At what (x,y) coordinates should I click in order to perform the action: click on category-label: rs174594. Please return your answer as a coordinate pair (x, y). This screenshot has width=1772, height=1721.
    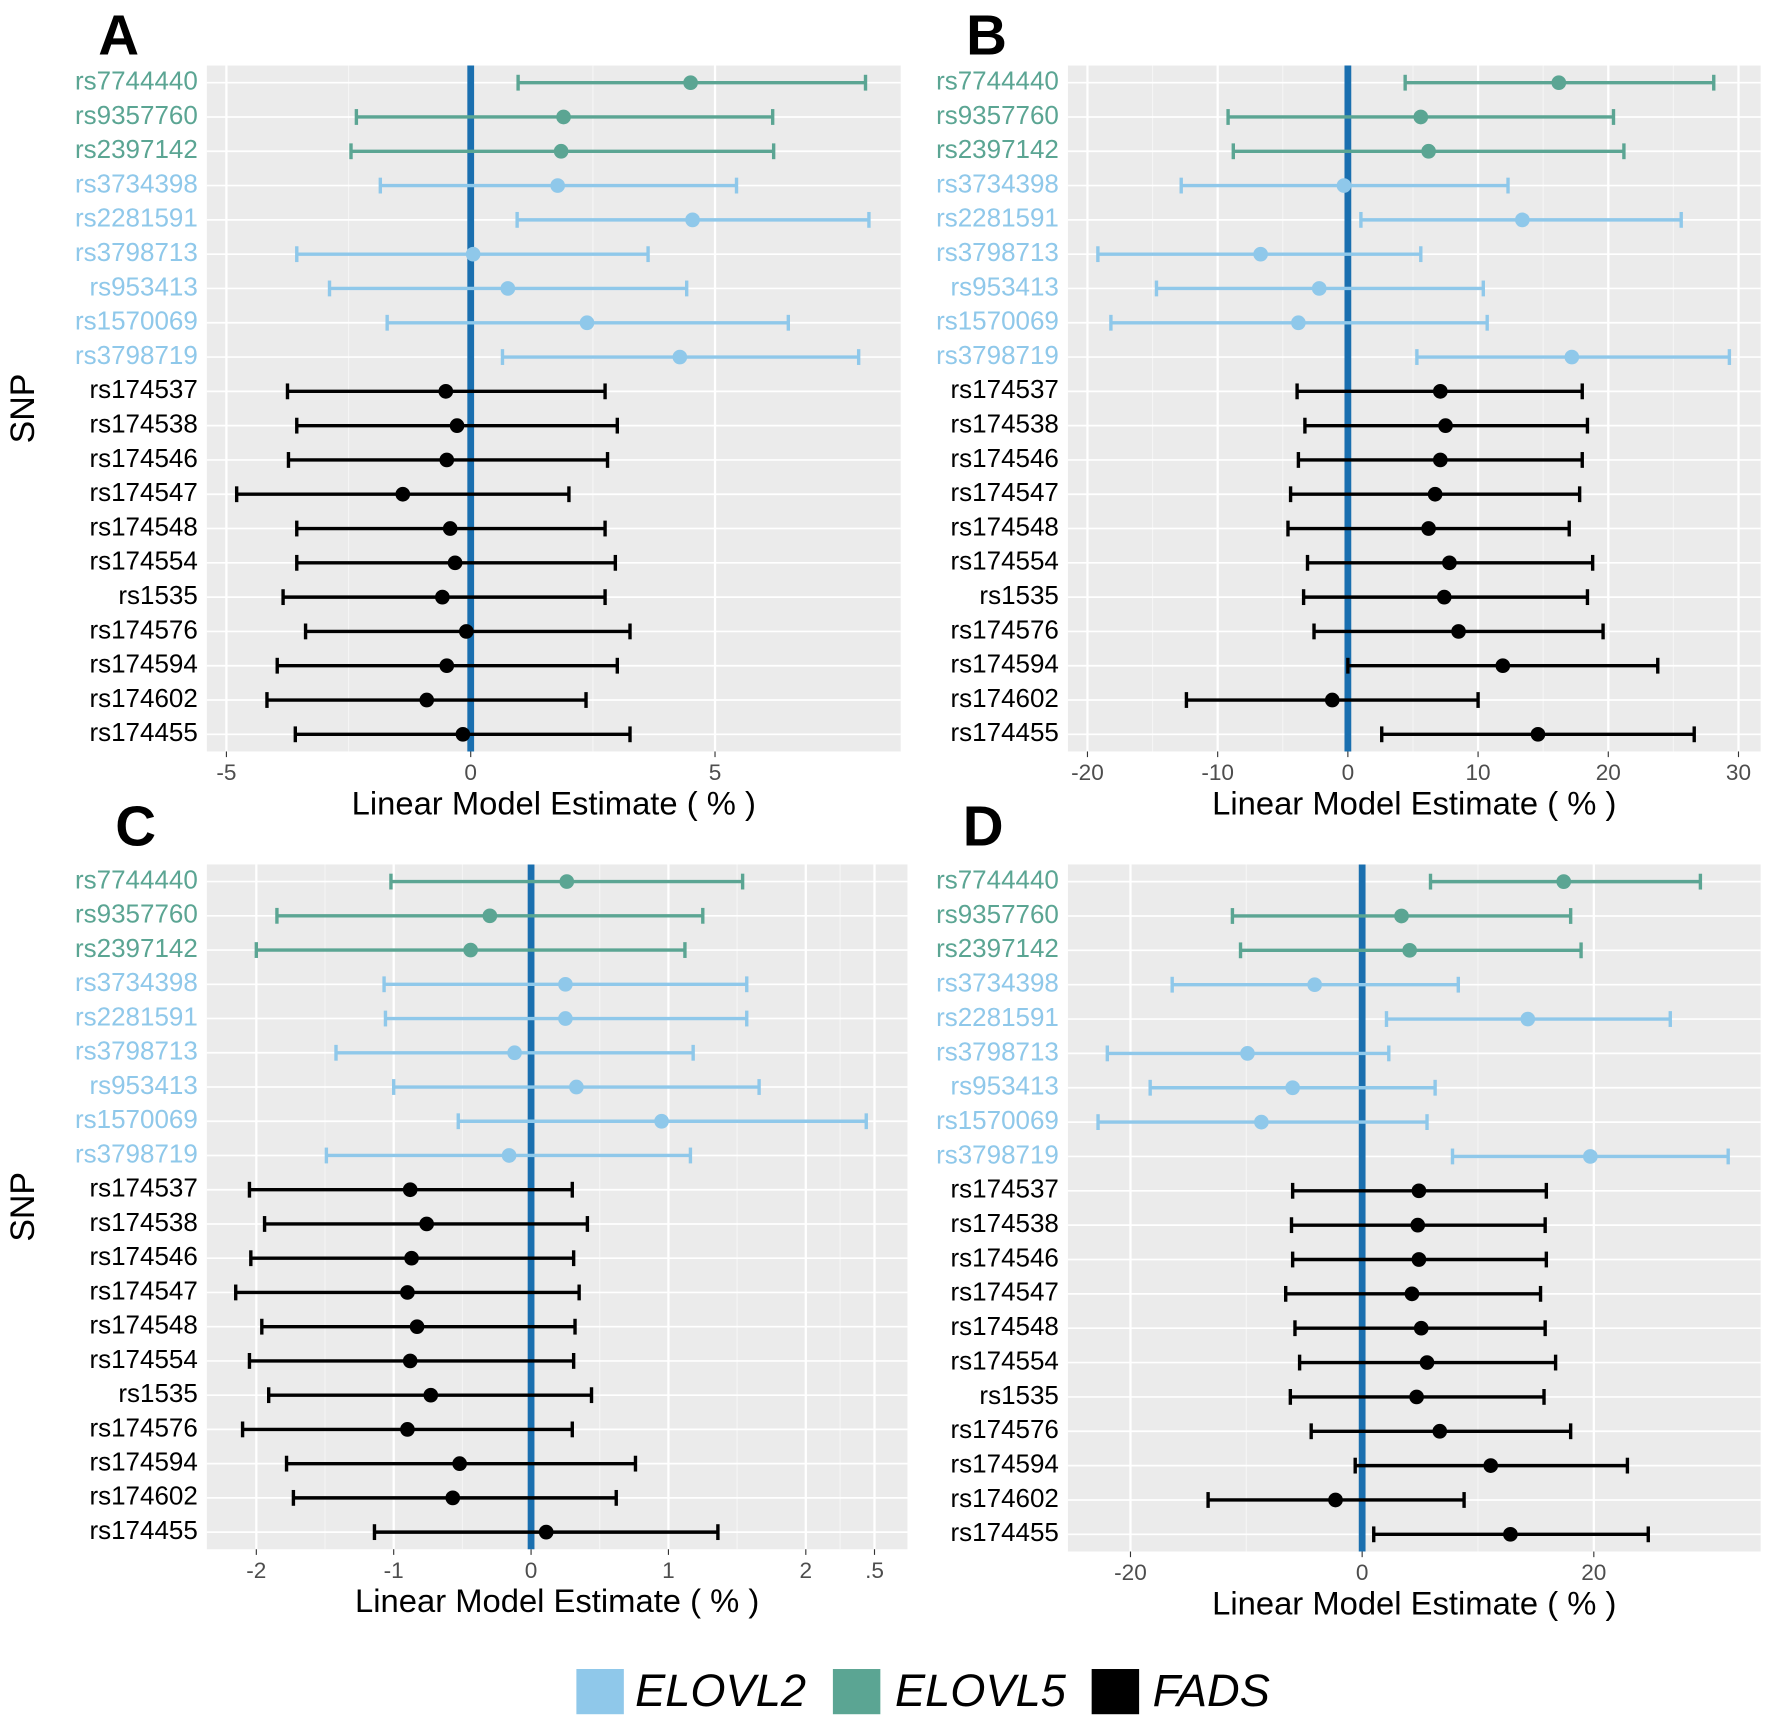
    Looking at the image, I should click on (1005, 664).